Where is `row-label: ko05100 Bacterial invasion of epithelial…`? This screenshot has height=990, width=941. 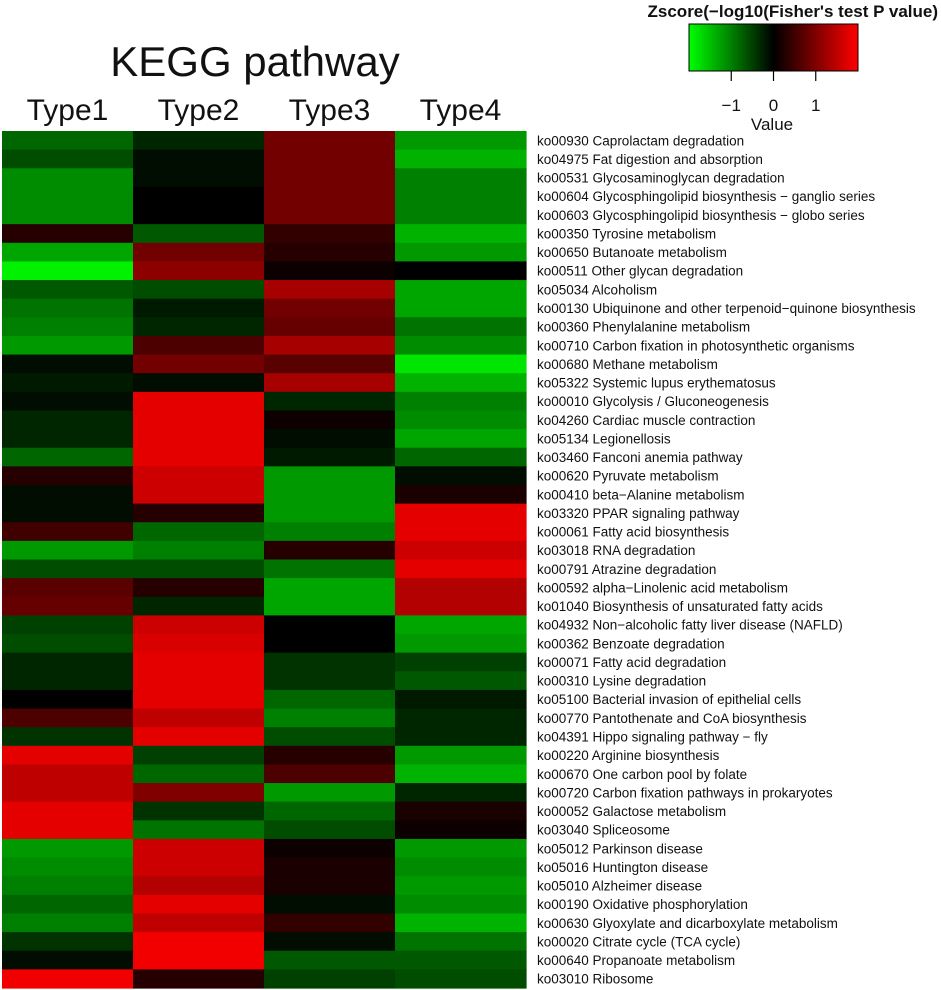 row-label: ko05100 Bacterial invasion of epithelial… is located at coordinates (669, 699).